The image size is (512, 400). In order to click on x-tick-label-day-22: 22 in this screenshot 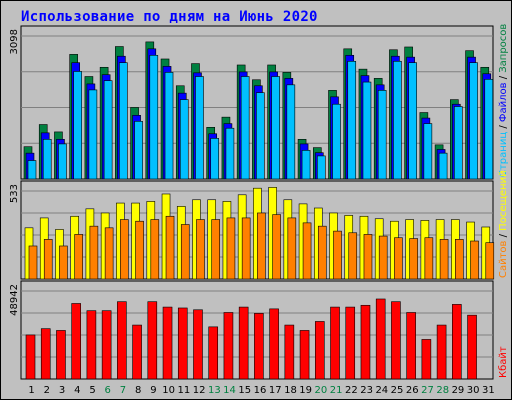, I will do `click(351, 390)`.